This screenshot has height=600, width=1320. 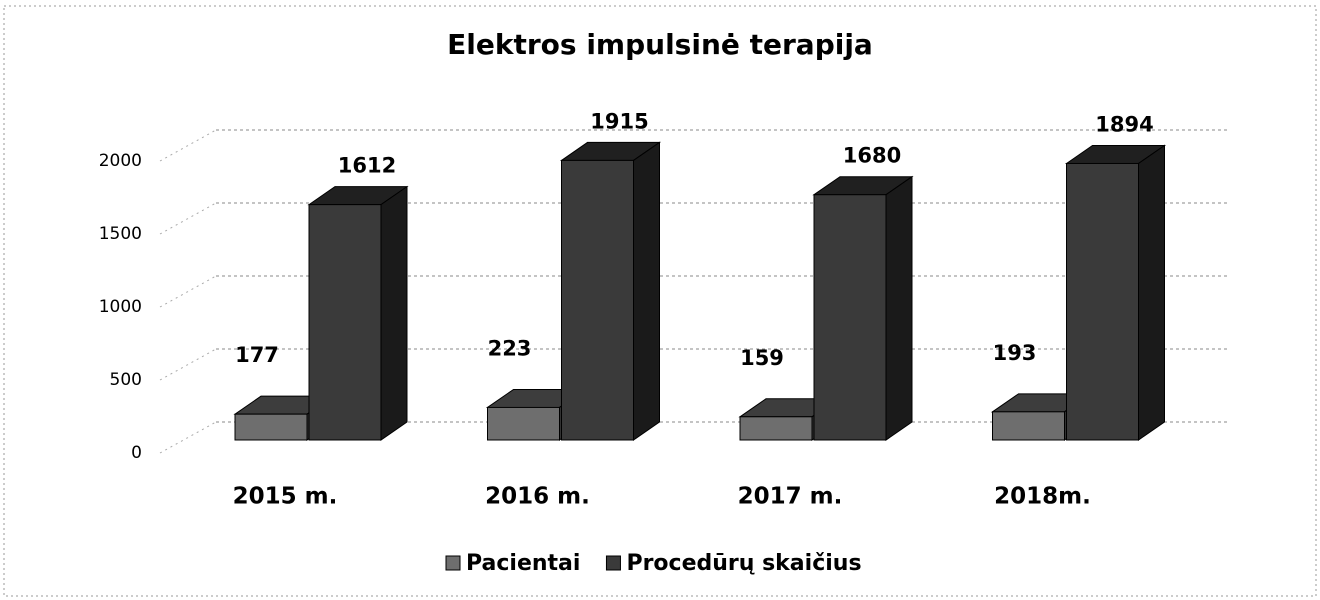 What do you see at coordinates (1015, 353) in the screenshot?
I see `data-label: 193` at bounding box center [1015, 353].